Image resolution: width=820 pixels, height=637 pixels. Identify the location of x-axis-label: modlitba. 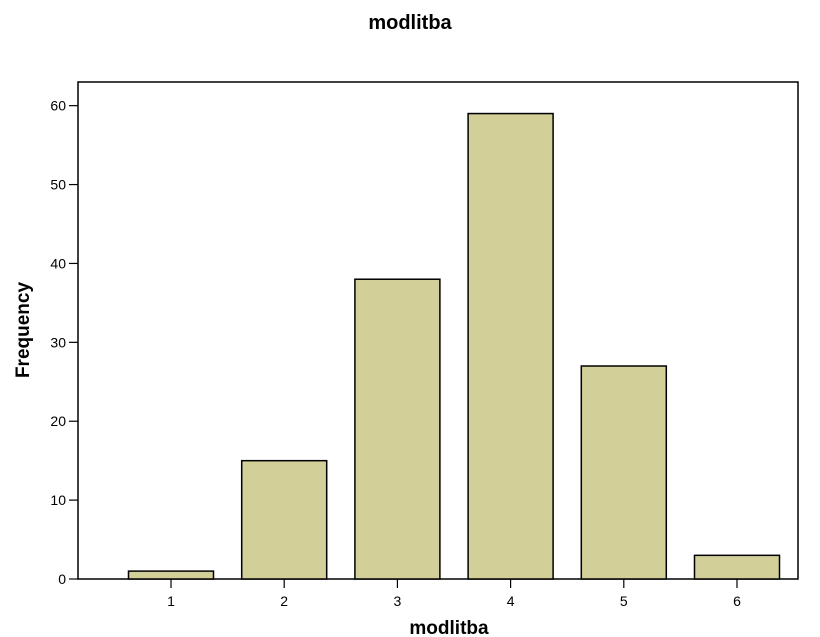
(449, 627).